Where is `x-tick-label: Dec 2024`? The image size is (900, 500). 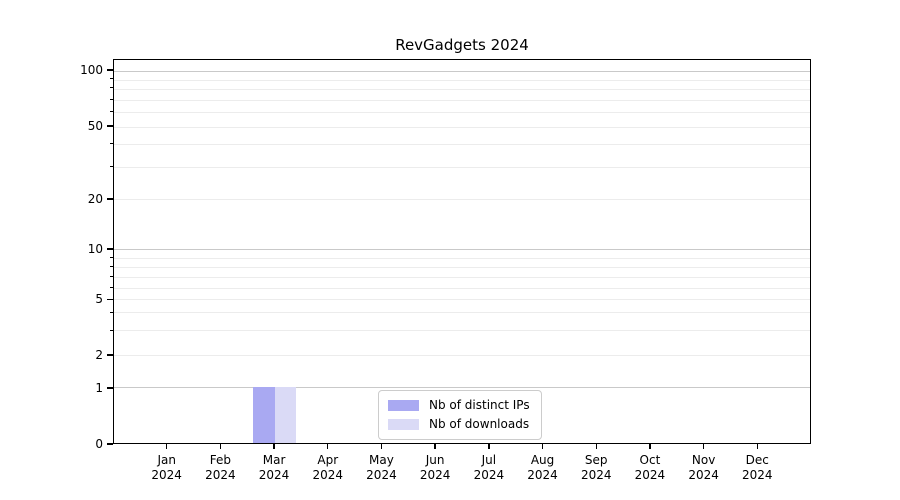
x-tick-label: Dec 2024 is located at coordinates (757, 467).